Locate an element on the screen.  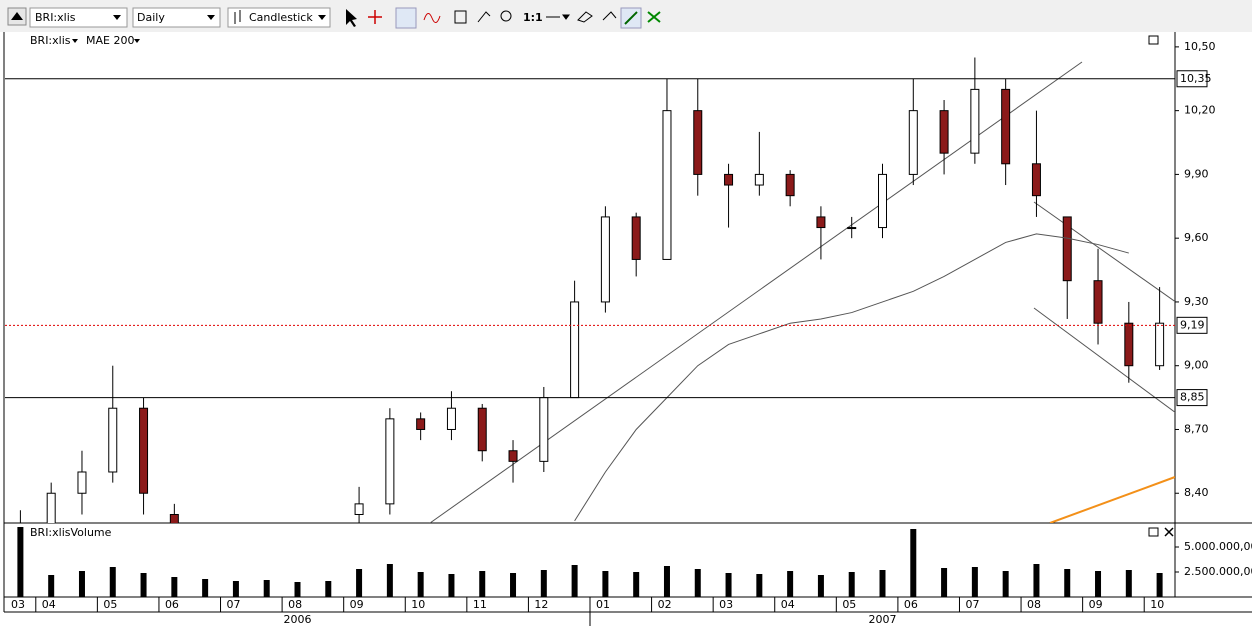
y-tick-label: 10,50 is located at coordinates (1200, 46).